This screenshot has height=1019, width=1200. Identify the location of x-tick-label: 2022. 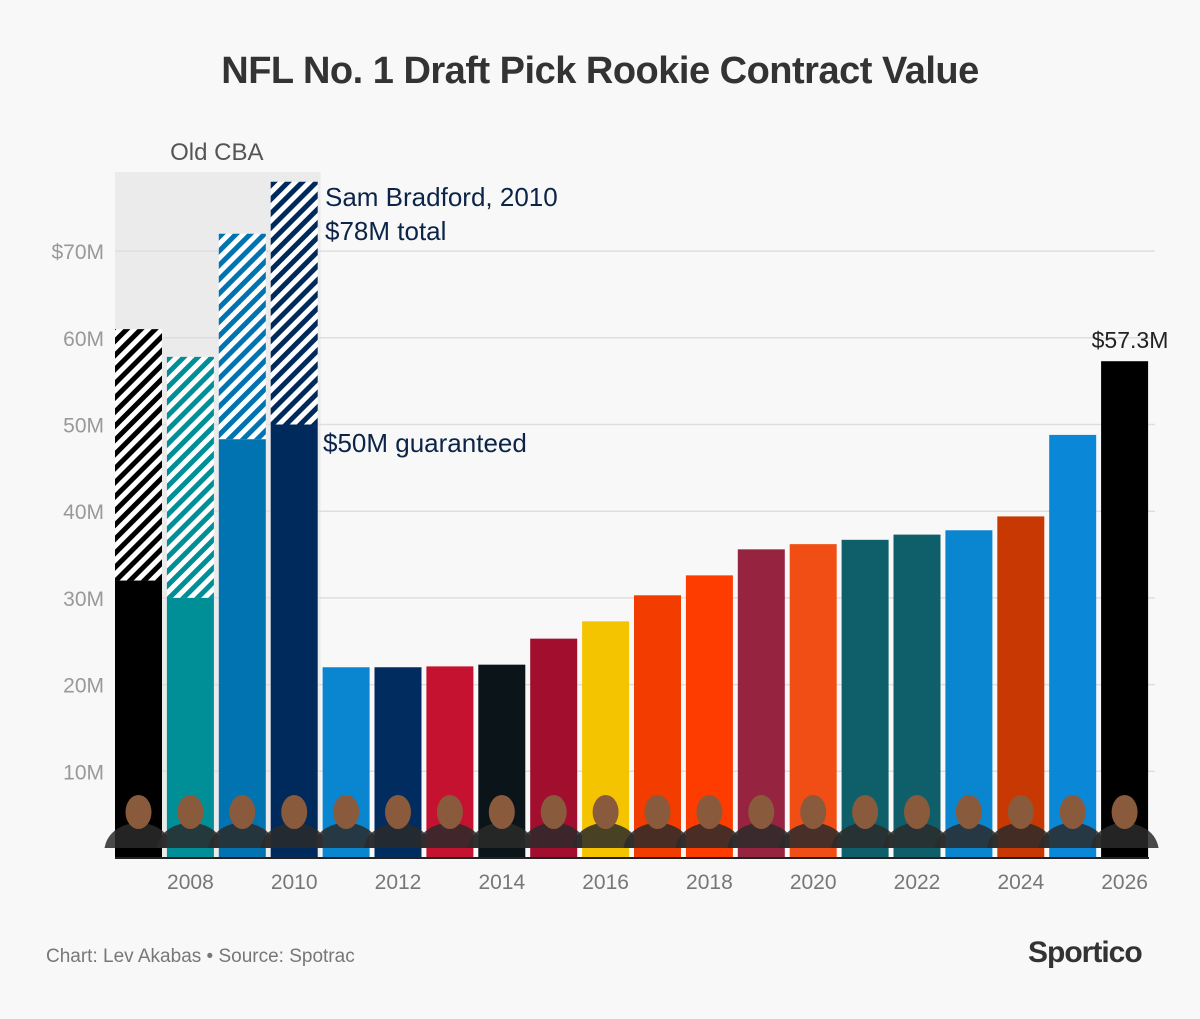
(917, 882).